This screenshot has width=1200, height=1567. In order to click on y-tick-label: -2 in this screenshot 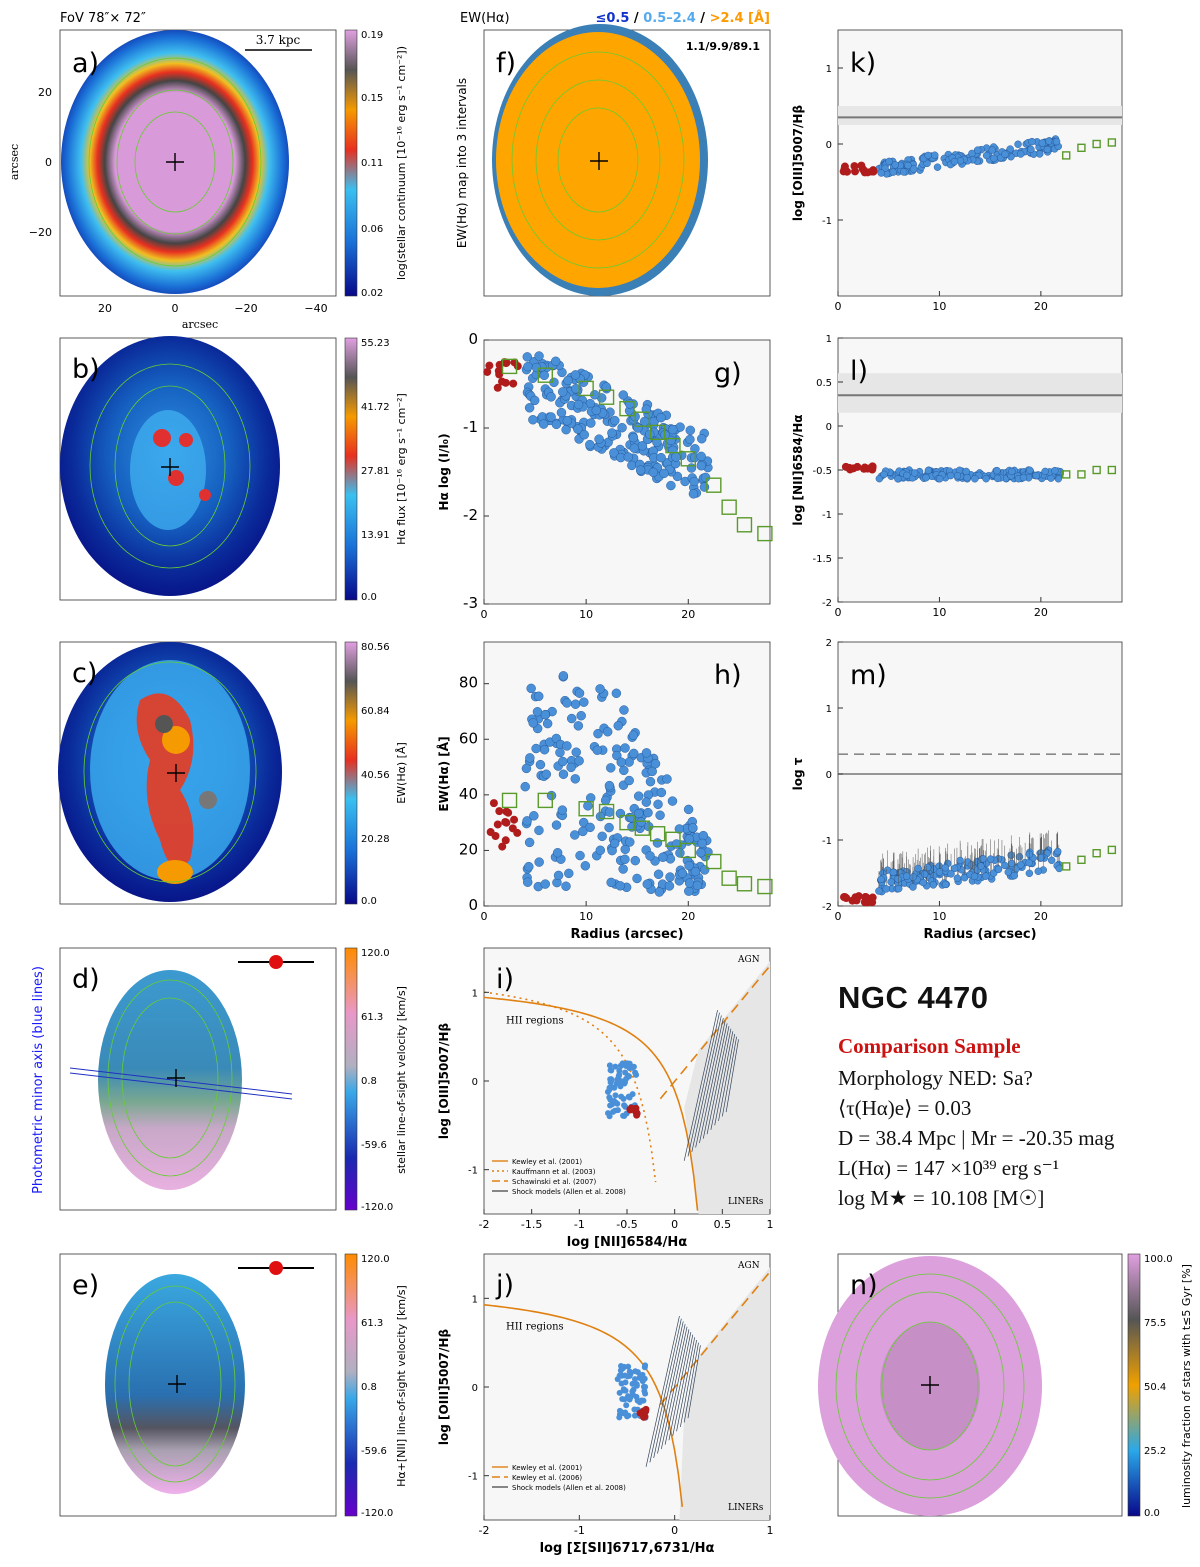, I will do `click(827, 907)`.